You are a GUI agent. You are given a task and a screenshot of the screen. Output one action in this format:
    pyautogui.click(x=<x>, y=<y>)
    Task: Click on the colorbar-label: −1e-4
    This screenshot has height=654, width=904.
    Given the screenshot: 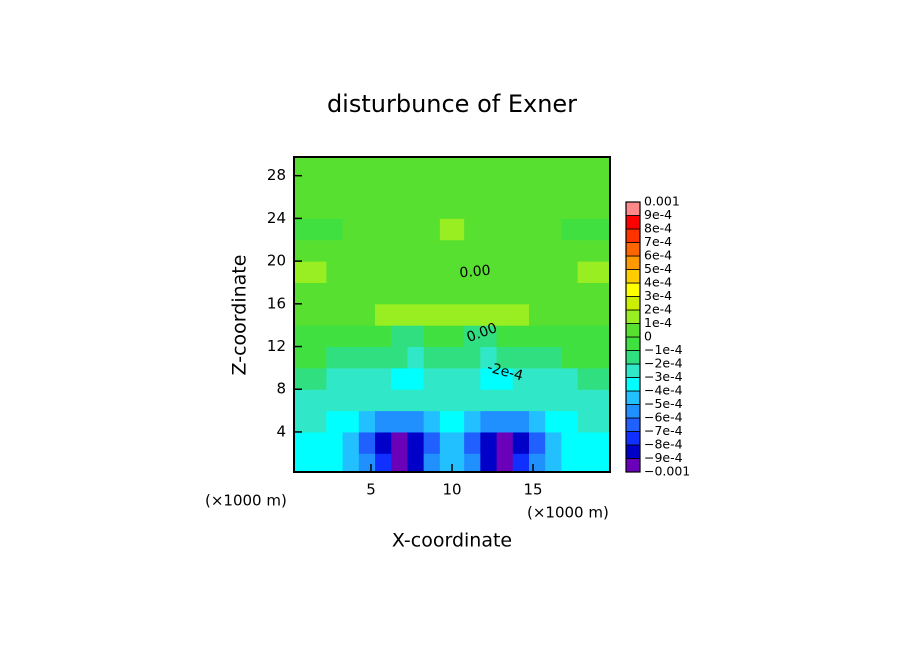 What is the action you would take?
    pyautogui.click(x=663, y=349)
    